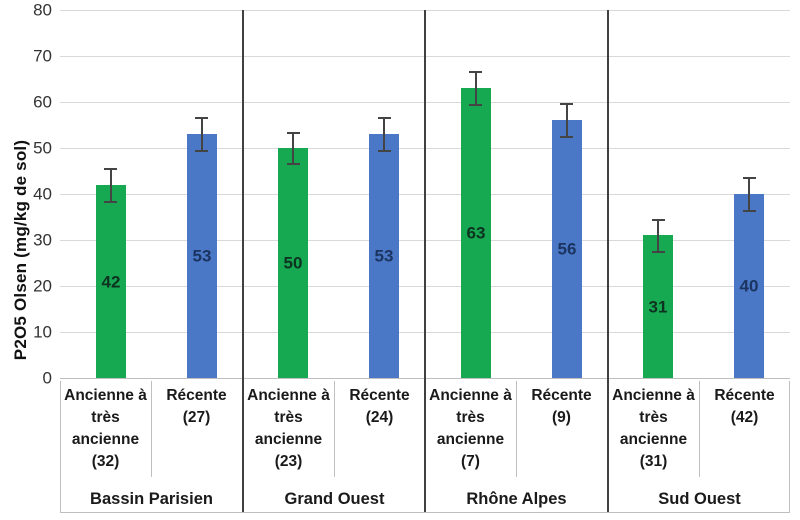 The image size is (800, 520). I want to click on region-label: Rhône Alpes, so click(516, 499).